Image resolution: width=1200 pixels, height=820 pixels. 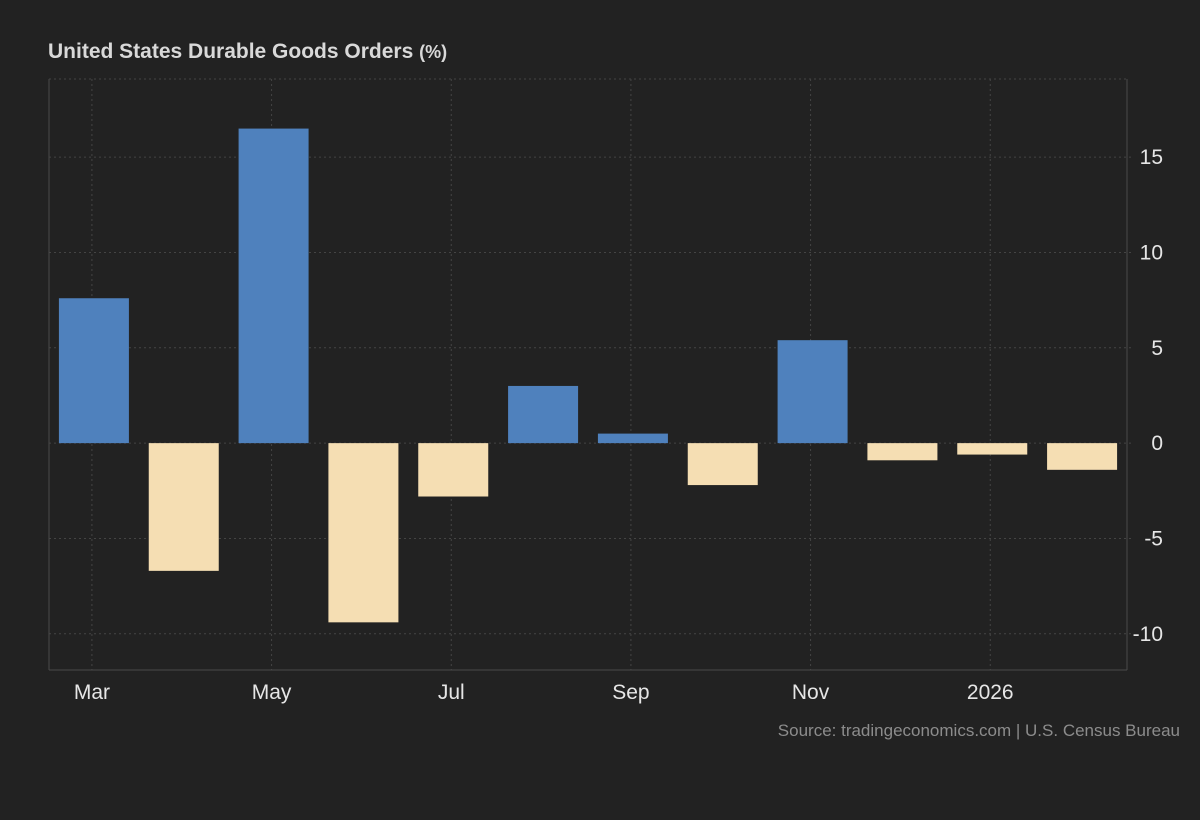 I want to click on y-tick-label: 5, so click(x=1157, y=348).